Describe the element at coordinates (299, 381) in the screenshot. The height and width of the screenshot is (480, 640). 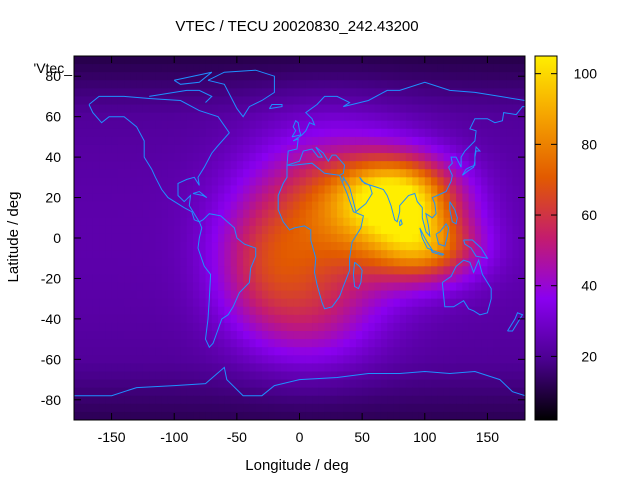
I see `coastline` at that location.